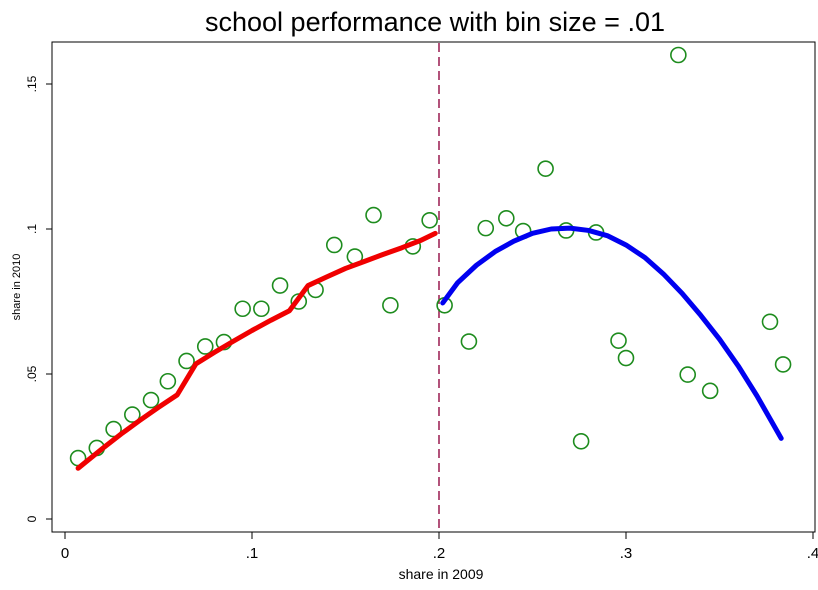 Image resolution: width=818 pixels, height=590 pixels. I want to click on x-tick-label-4: .4, so click(812, 553).